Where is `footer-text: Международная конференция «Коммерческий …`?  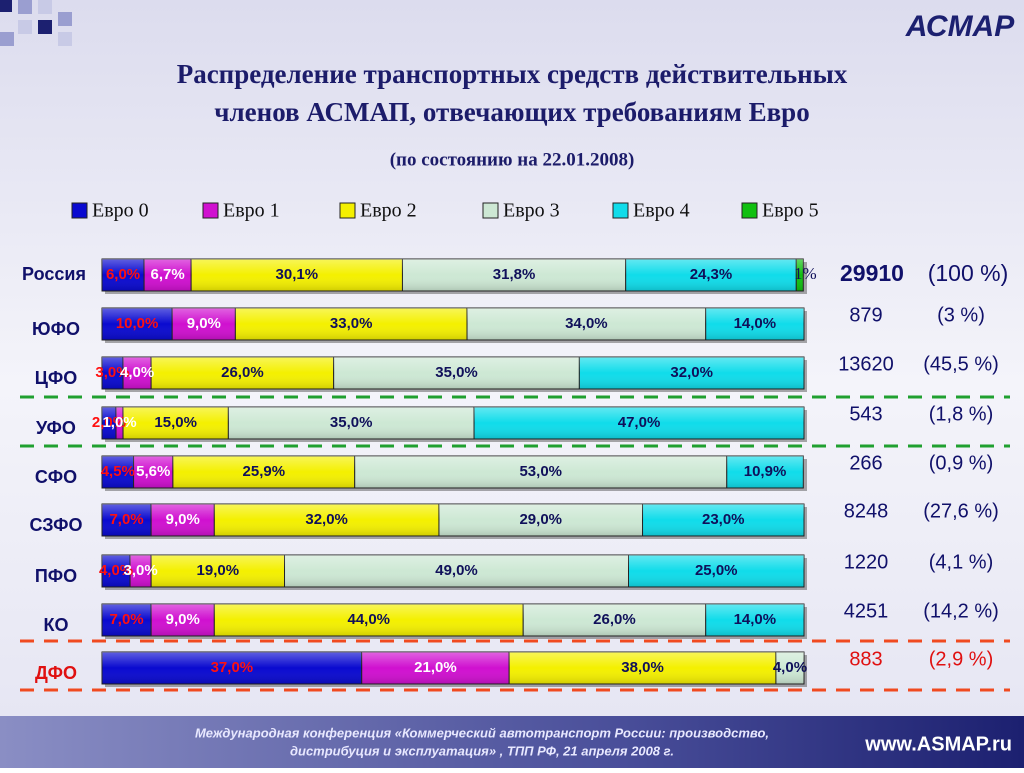 footer-text: Международная конференция «Коммерческий … is located at coordinates (482, 732).